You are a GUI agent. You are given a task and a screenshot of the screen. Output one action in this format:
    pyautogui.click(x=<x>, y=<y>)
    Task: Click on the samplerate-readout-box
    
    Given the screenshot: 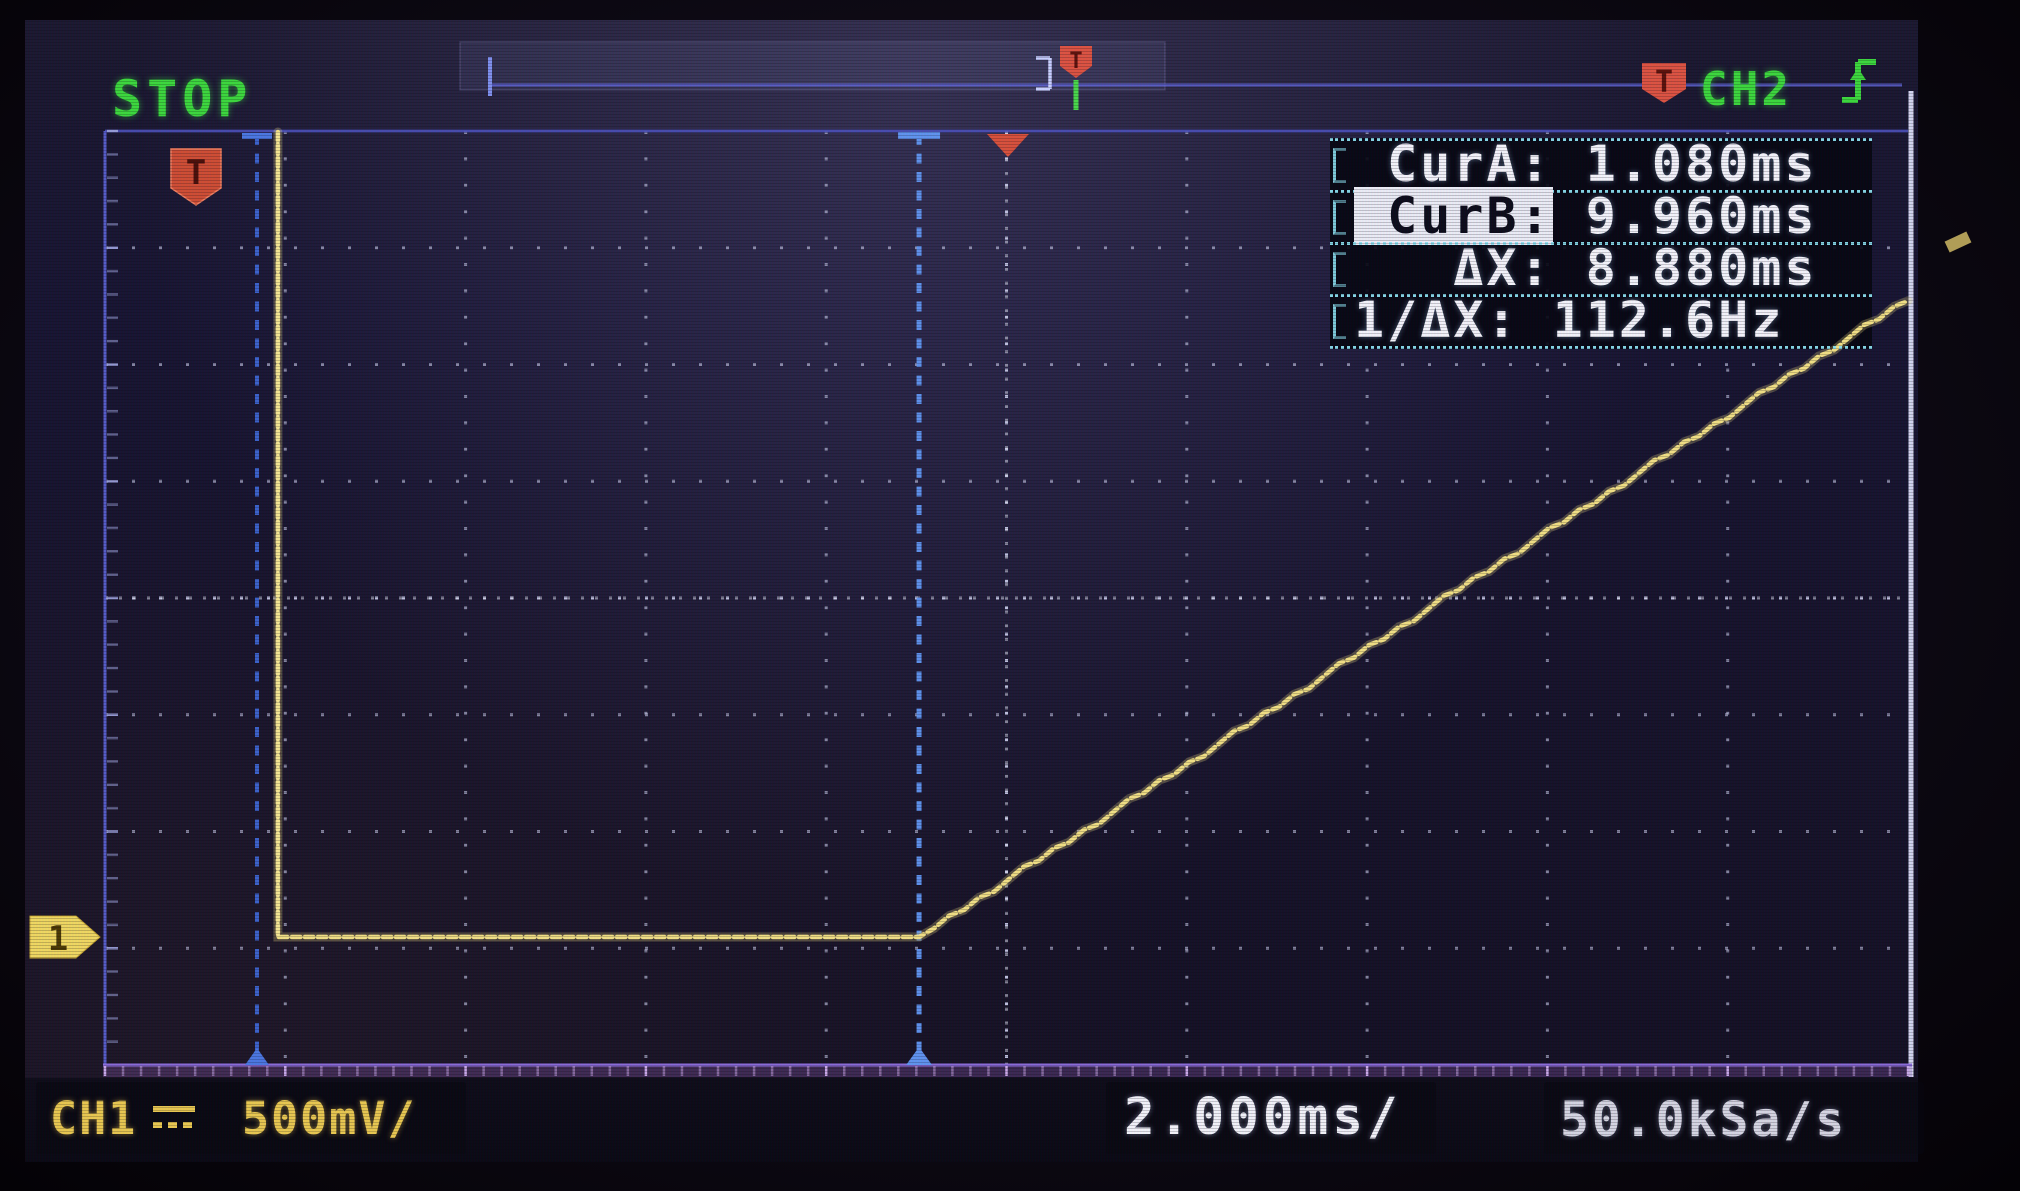 What is the action you would take?
    pyautogui.click(x=1734, y=1118)
    